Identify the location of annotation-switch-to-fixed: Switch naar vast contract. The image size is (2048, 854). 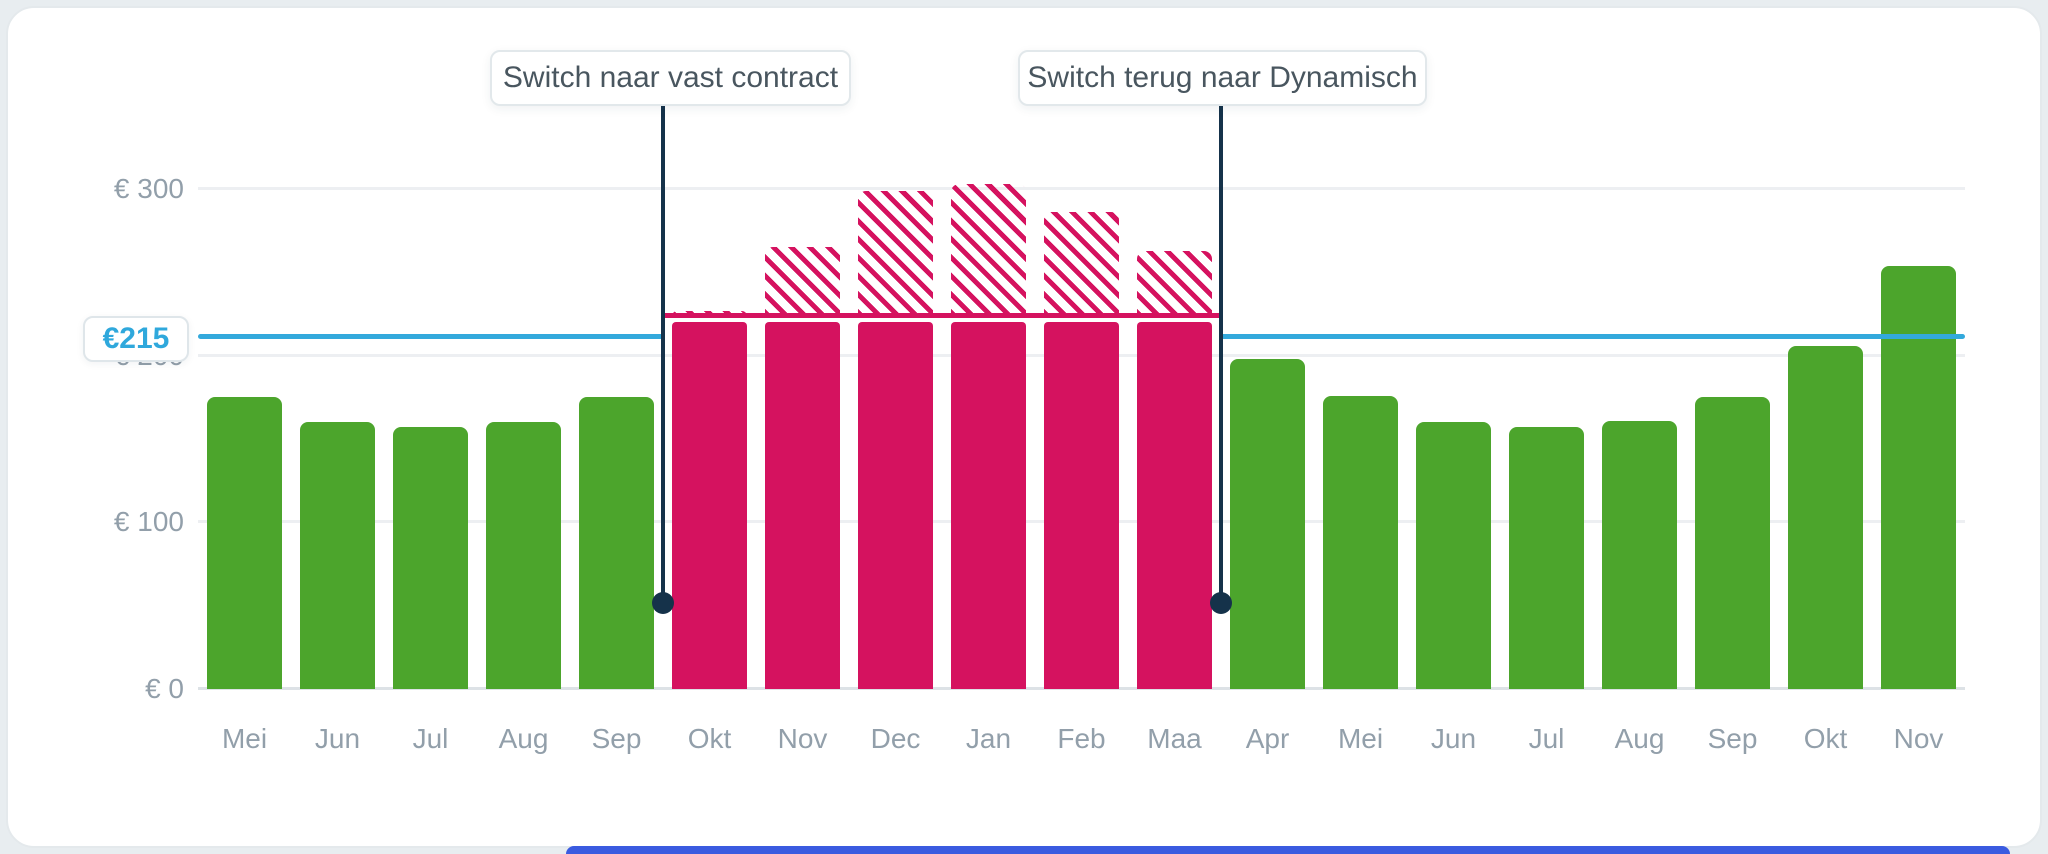
(670, 78).